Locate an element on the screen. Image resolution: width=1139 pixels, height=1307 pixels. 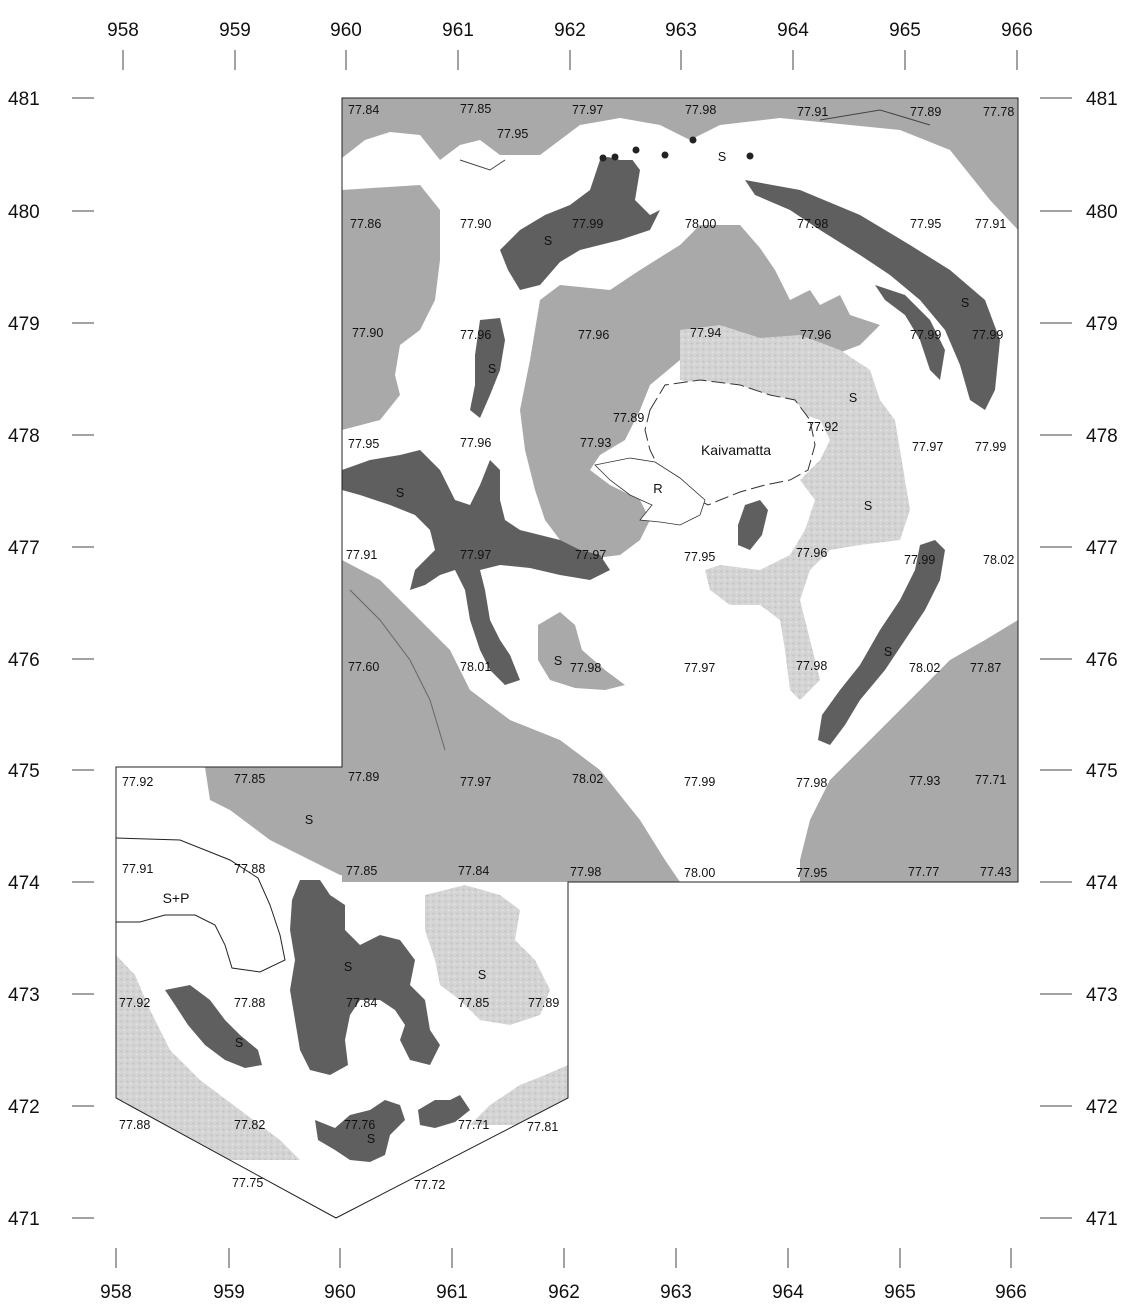
y-tick-label-left: 481 is located at coordinates (24, 99).